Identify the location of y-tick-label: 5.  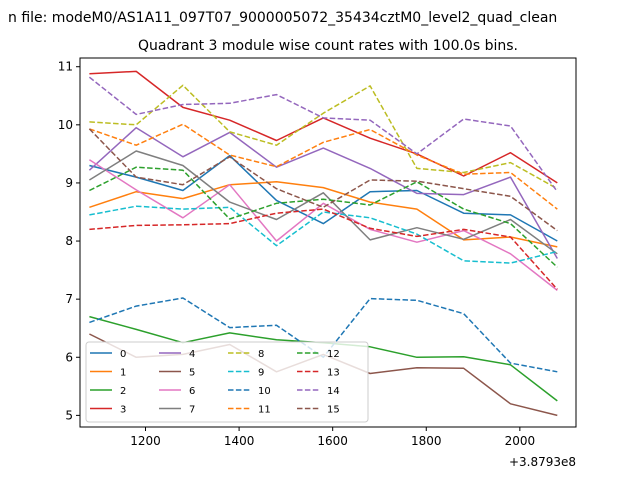
(69, 415).